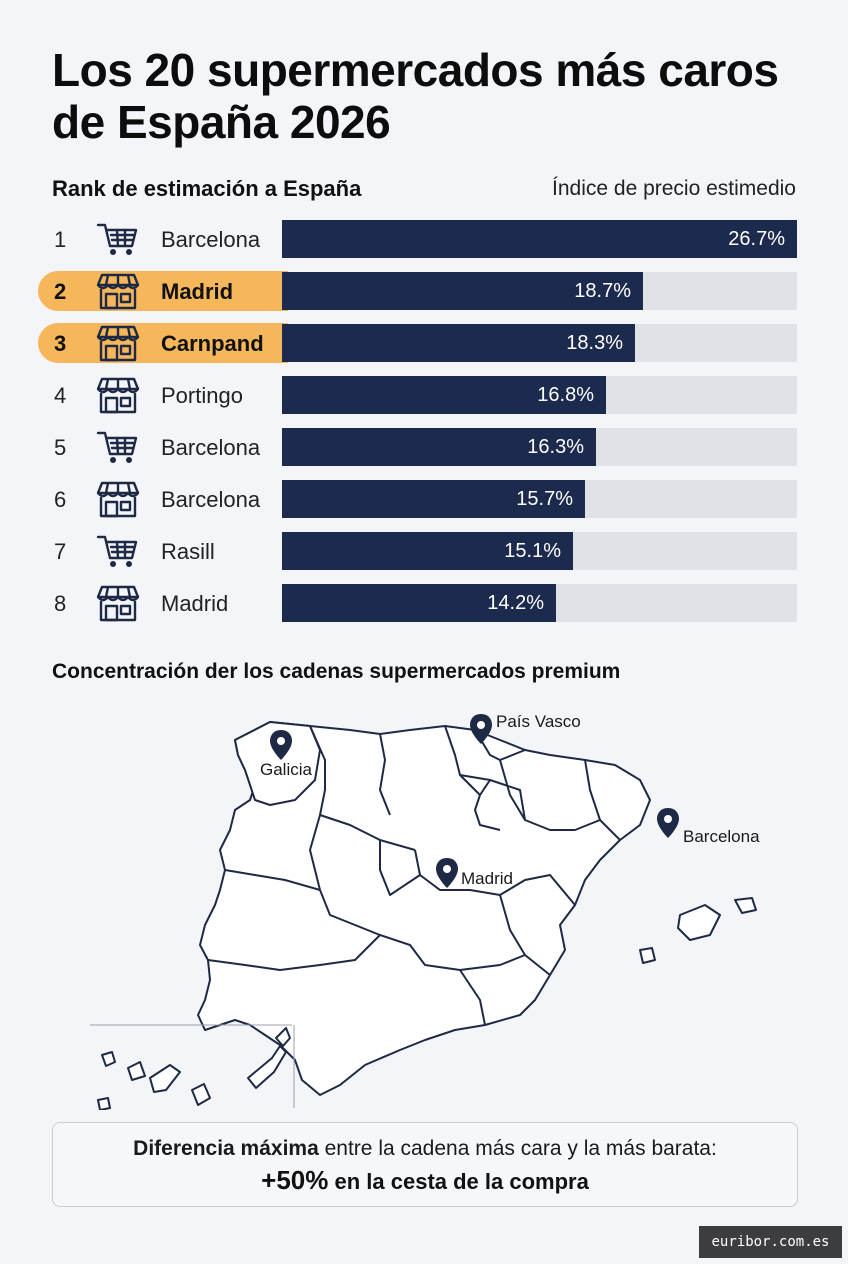 This screenshot has width=848, height=1264. Describe the element at coordinates (60, 499) in the screenshot. I see `rank-number: 6` at that location.